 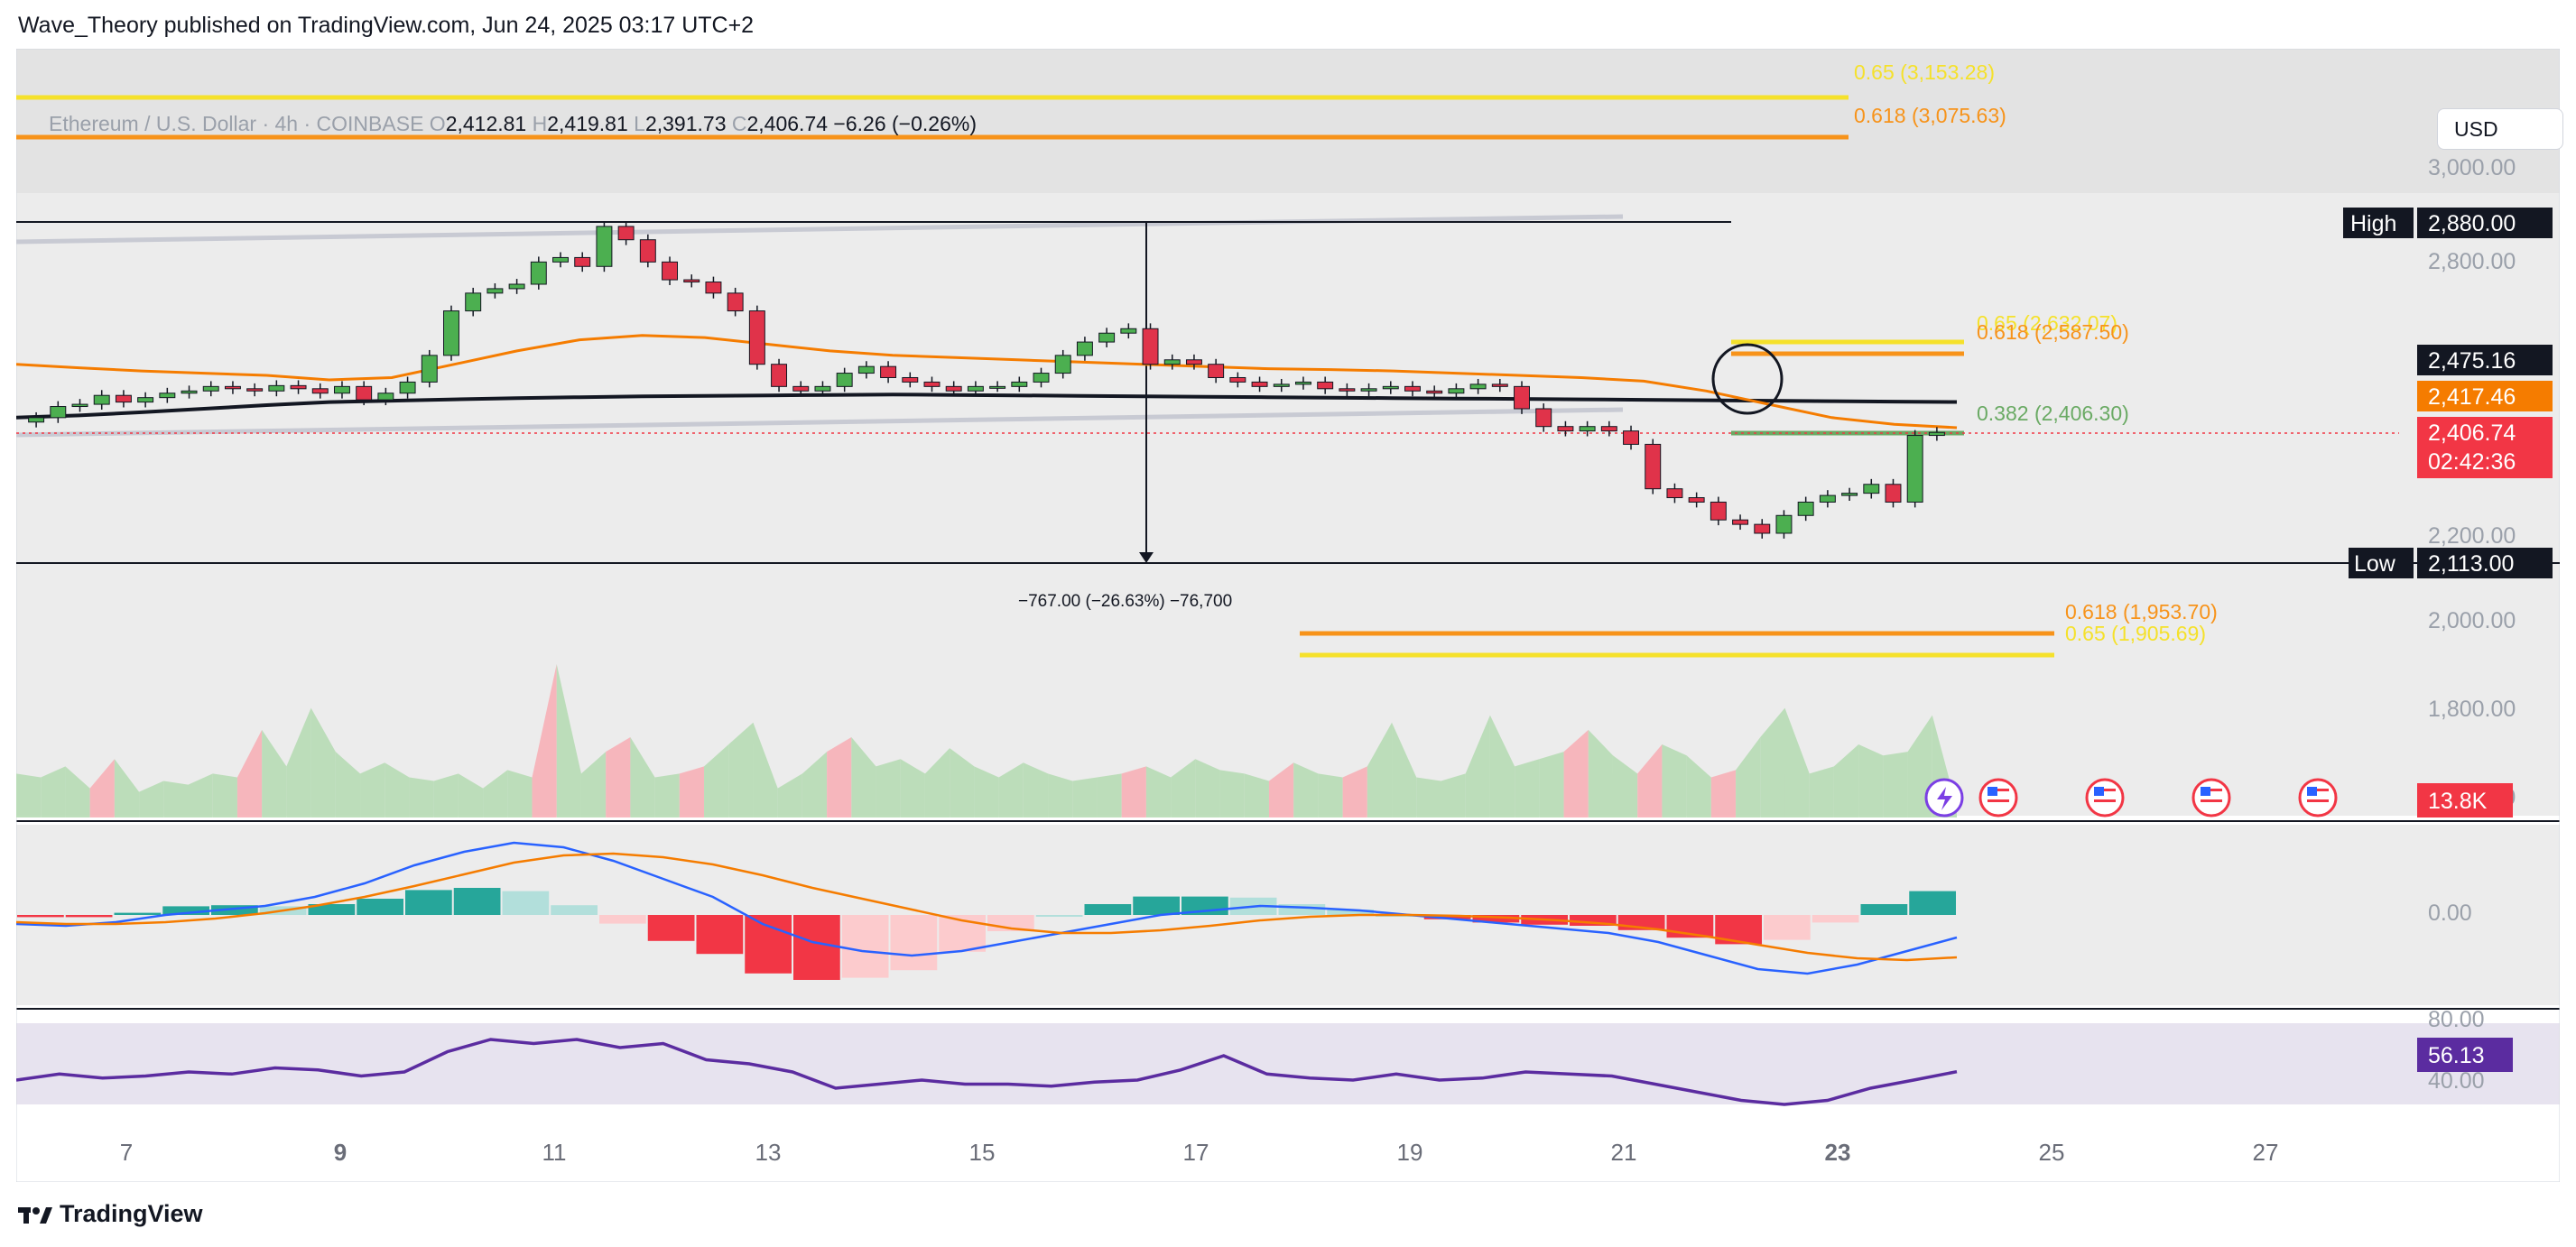 What do you see at coordinates (1199, 1152) in the screenshot?
I see `time-axis: 7 9 11 13 15 17 19 21 23 25 27` at bounding box center [1199, 1152].